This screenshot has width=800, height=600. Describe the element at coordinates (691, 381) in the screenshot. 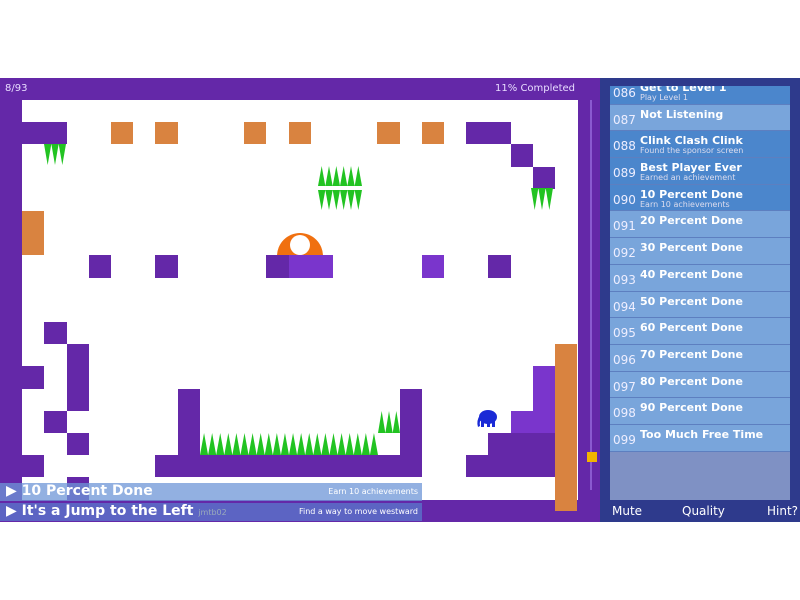

I see `achievement-name: 80 Percent Done` at that location.